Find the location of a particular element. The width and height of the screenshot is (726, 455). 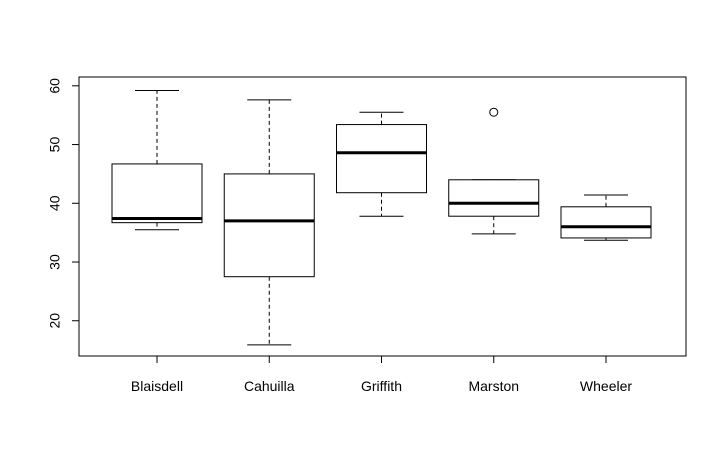

y-tick-label: 60 is located at coordinates (55, 86).